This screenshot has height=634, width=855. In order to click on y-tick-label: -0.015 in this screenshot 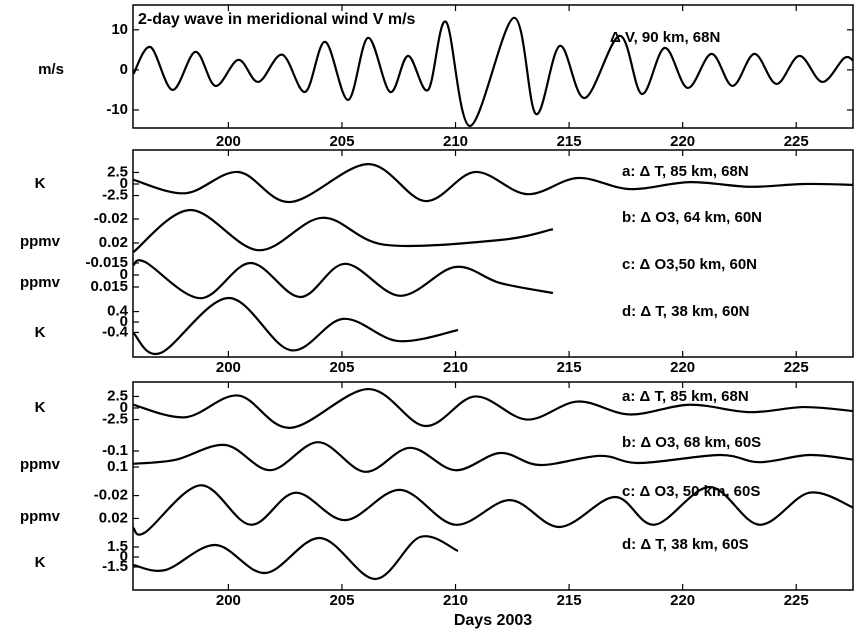, I will do `click(106, 262)`.